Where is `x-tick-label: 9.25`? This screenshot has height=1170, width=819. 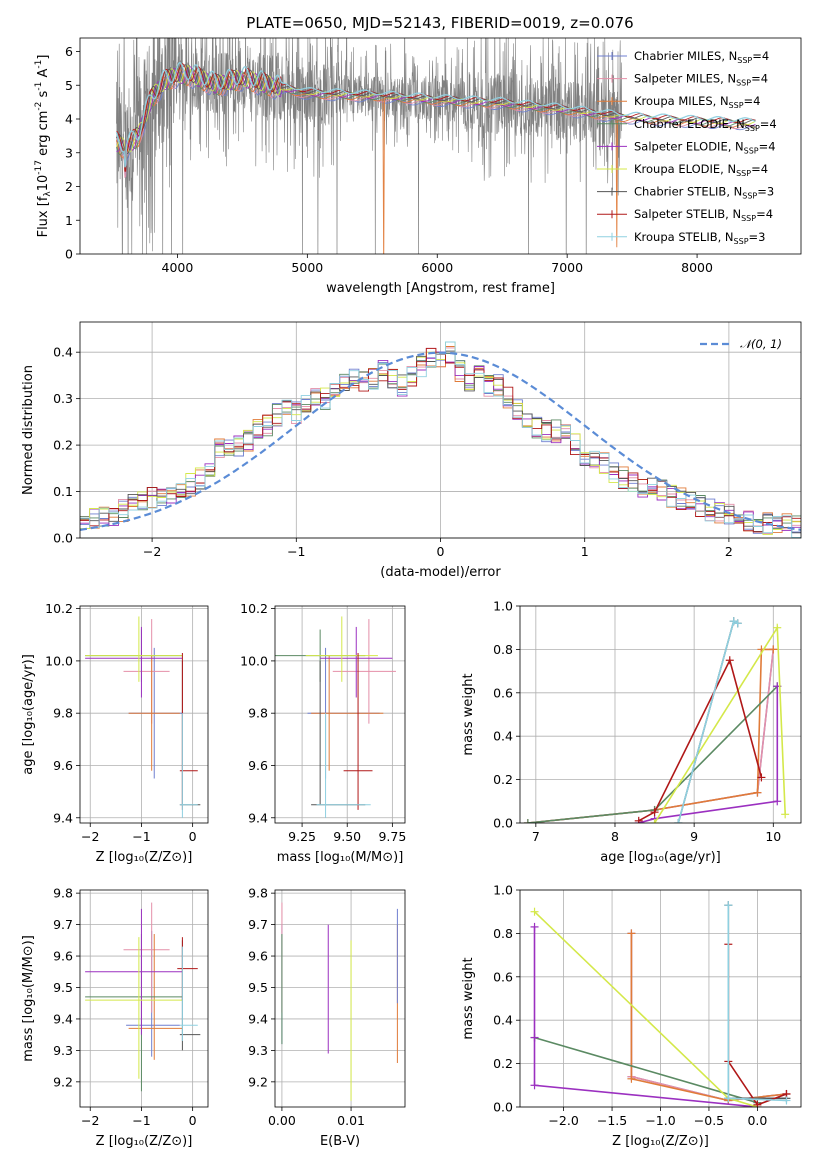 x-tick-label: 9.25 is located at coordinates (302, 836).